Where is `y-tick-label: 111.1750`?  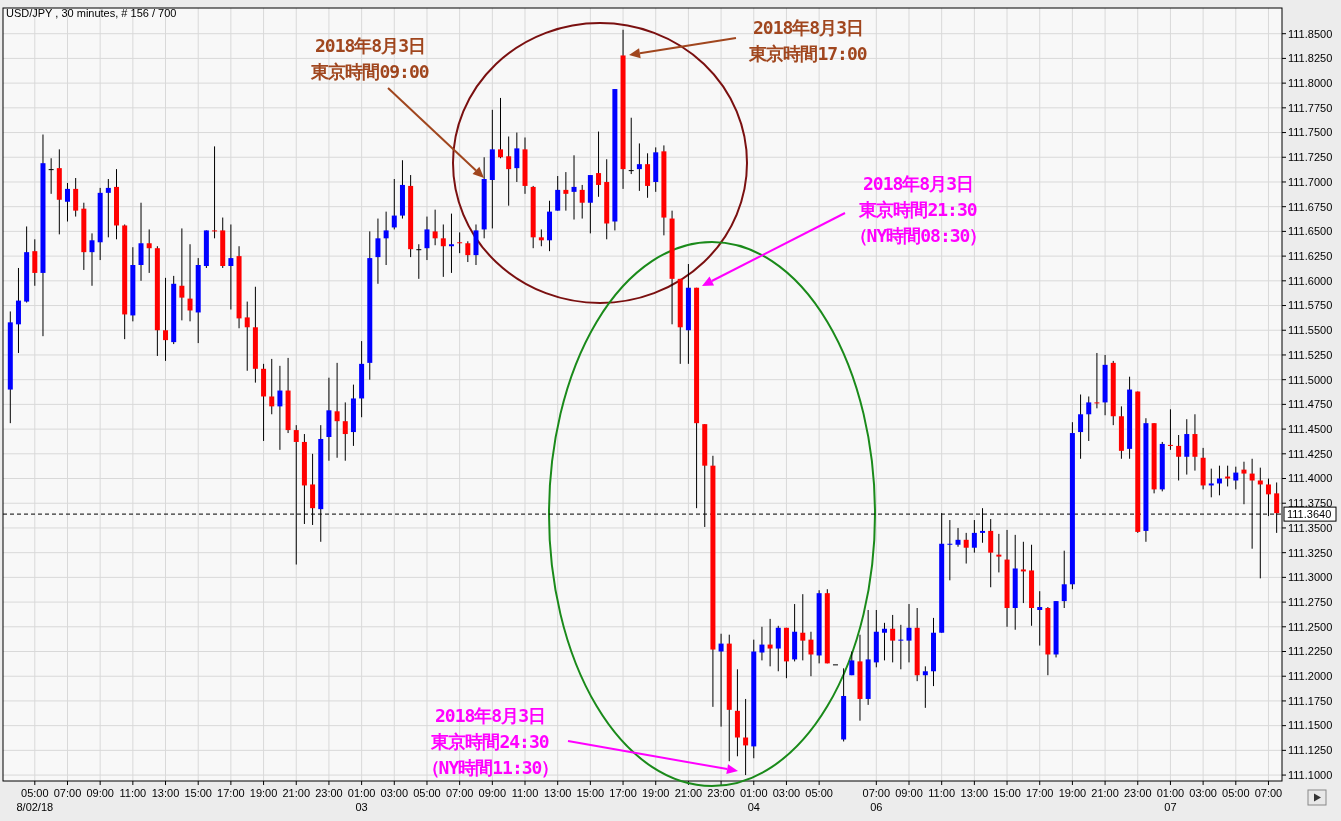
y-tick-label: 111.1750 is located at coordinates (1310, 700).